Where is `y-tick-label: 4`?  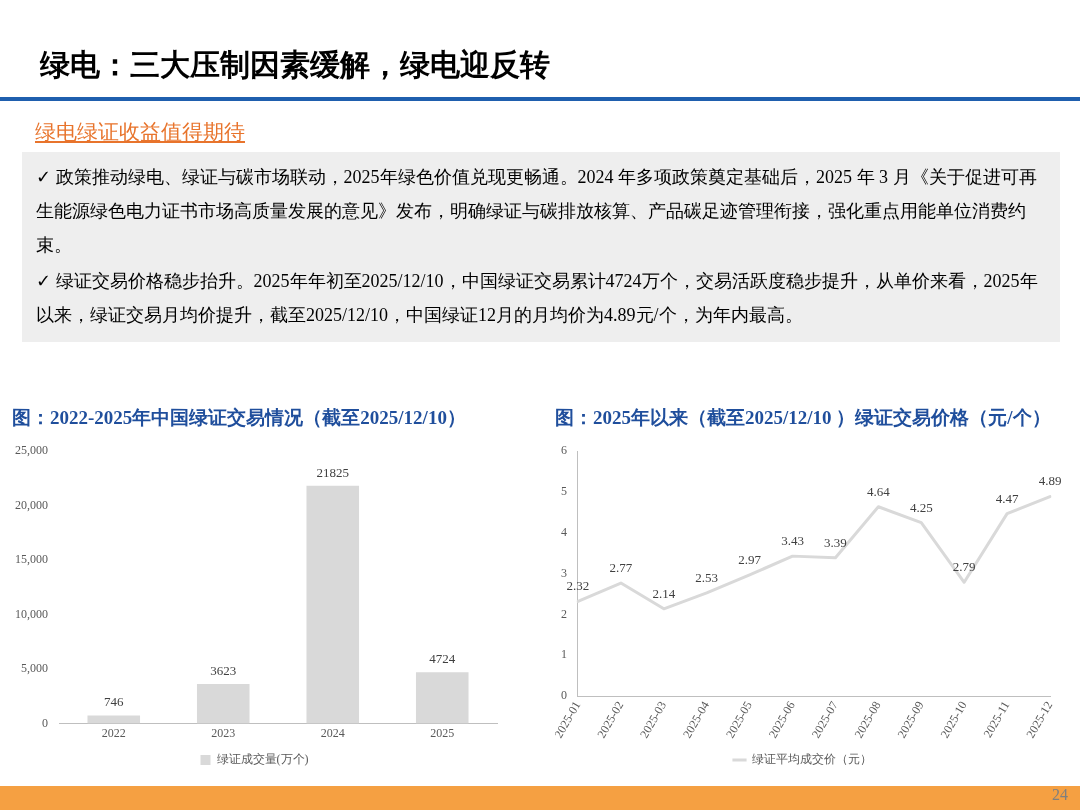 y-tick-label: 4 is located at coordinates (564, 532).